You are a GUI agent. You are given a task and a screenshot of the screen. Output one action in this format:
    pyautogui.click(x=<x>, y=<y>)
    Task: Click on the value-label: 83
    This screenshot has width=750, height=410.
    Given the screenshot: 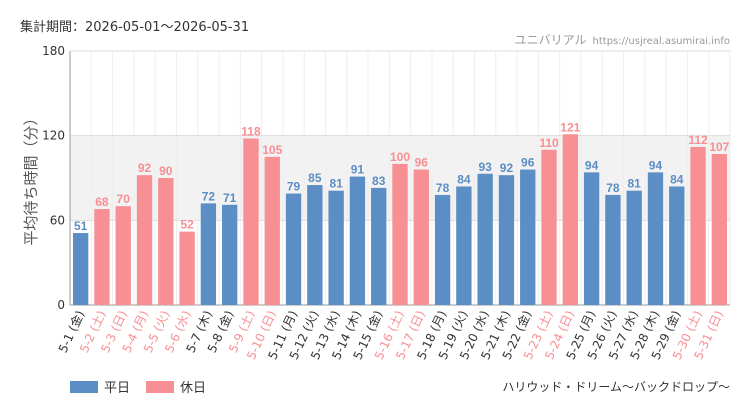 What is the action you would take?
    pyautogui.click(x=379, y=181)
    